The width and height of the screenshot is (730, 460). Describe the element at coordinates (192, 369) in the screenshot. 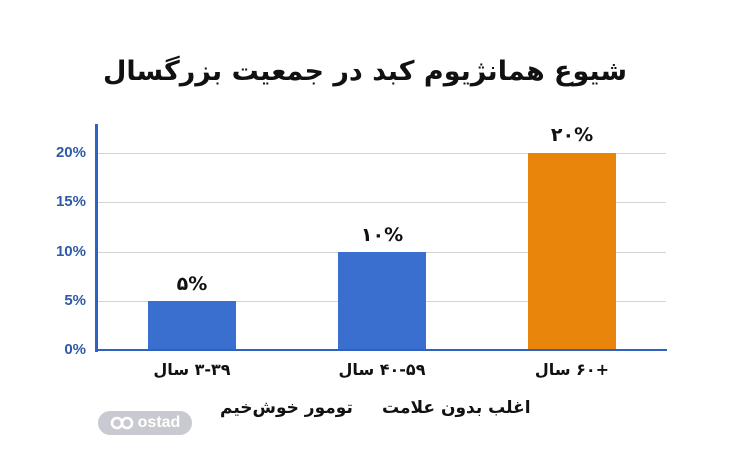

I see `x-label-age-3-39: ۳-۳۹ سال` at that location.